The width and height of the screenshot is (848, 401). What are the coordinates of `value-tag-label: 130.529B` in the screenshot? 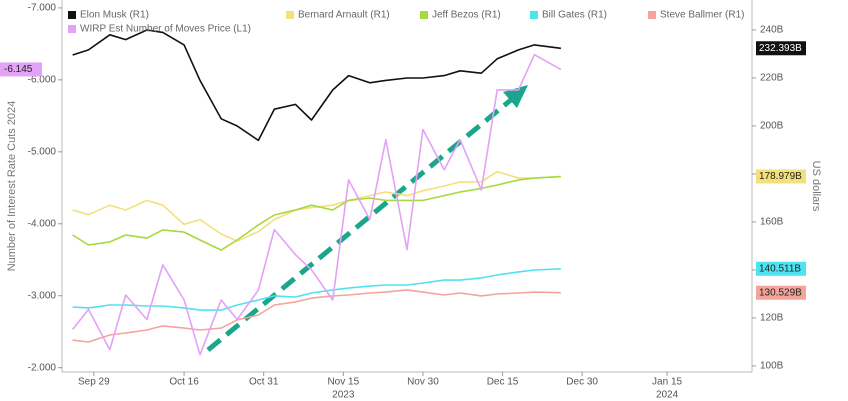 It's located at (780, 292).